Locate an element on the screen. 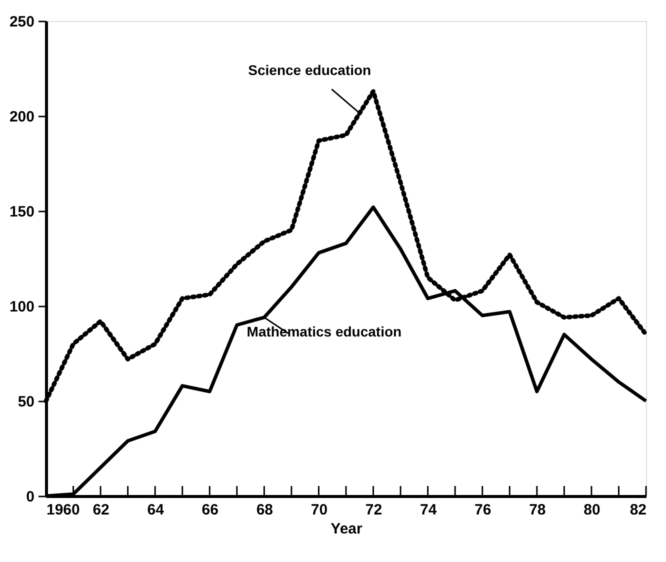 Image resolution: width=666 pixels, height=562 pixels. x-tick-label: 82 is located at coordinates (638, 510).